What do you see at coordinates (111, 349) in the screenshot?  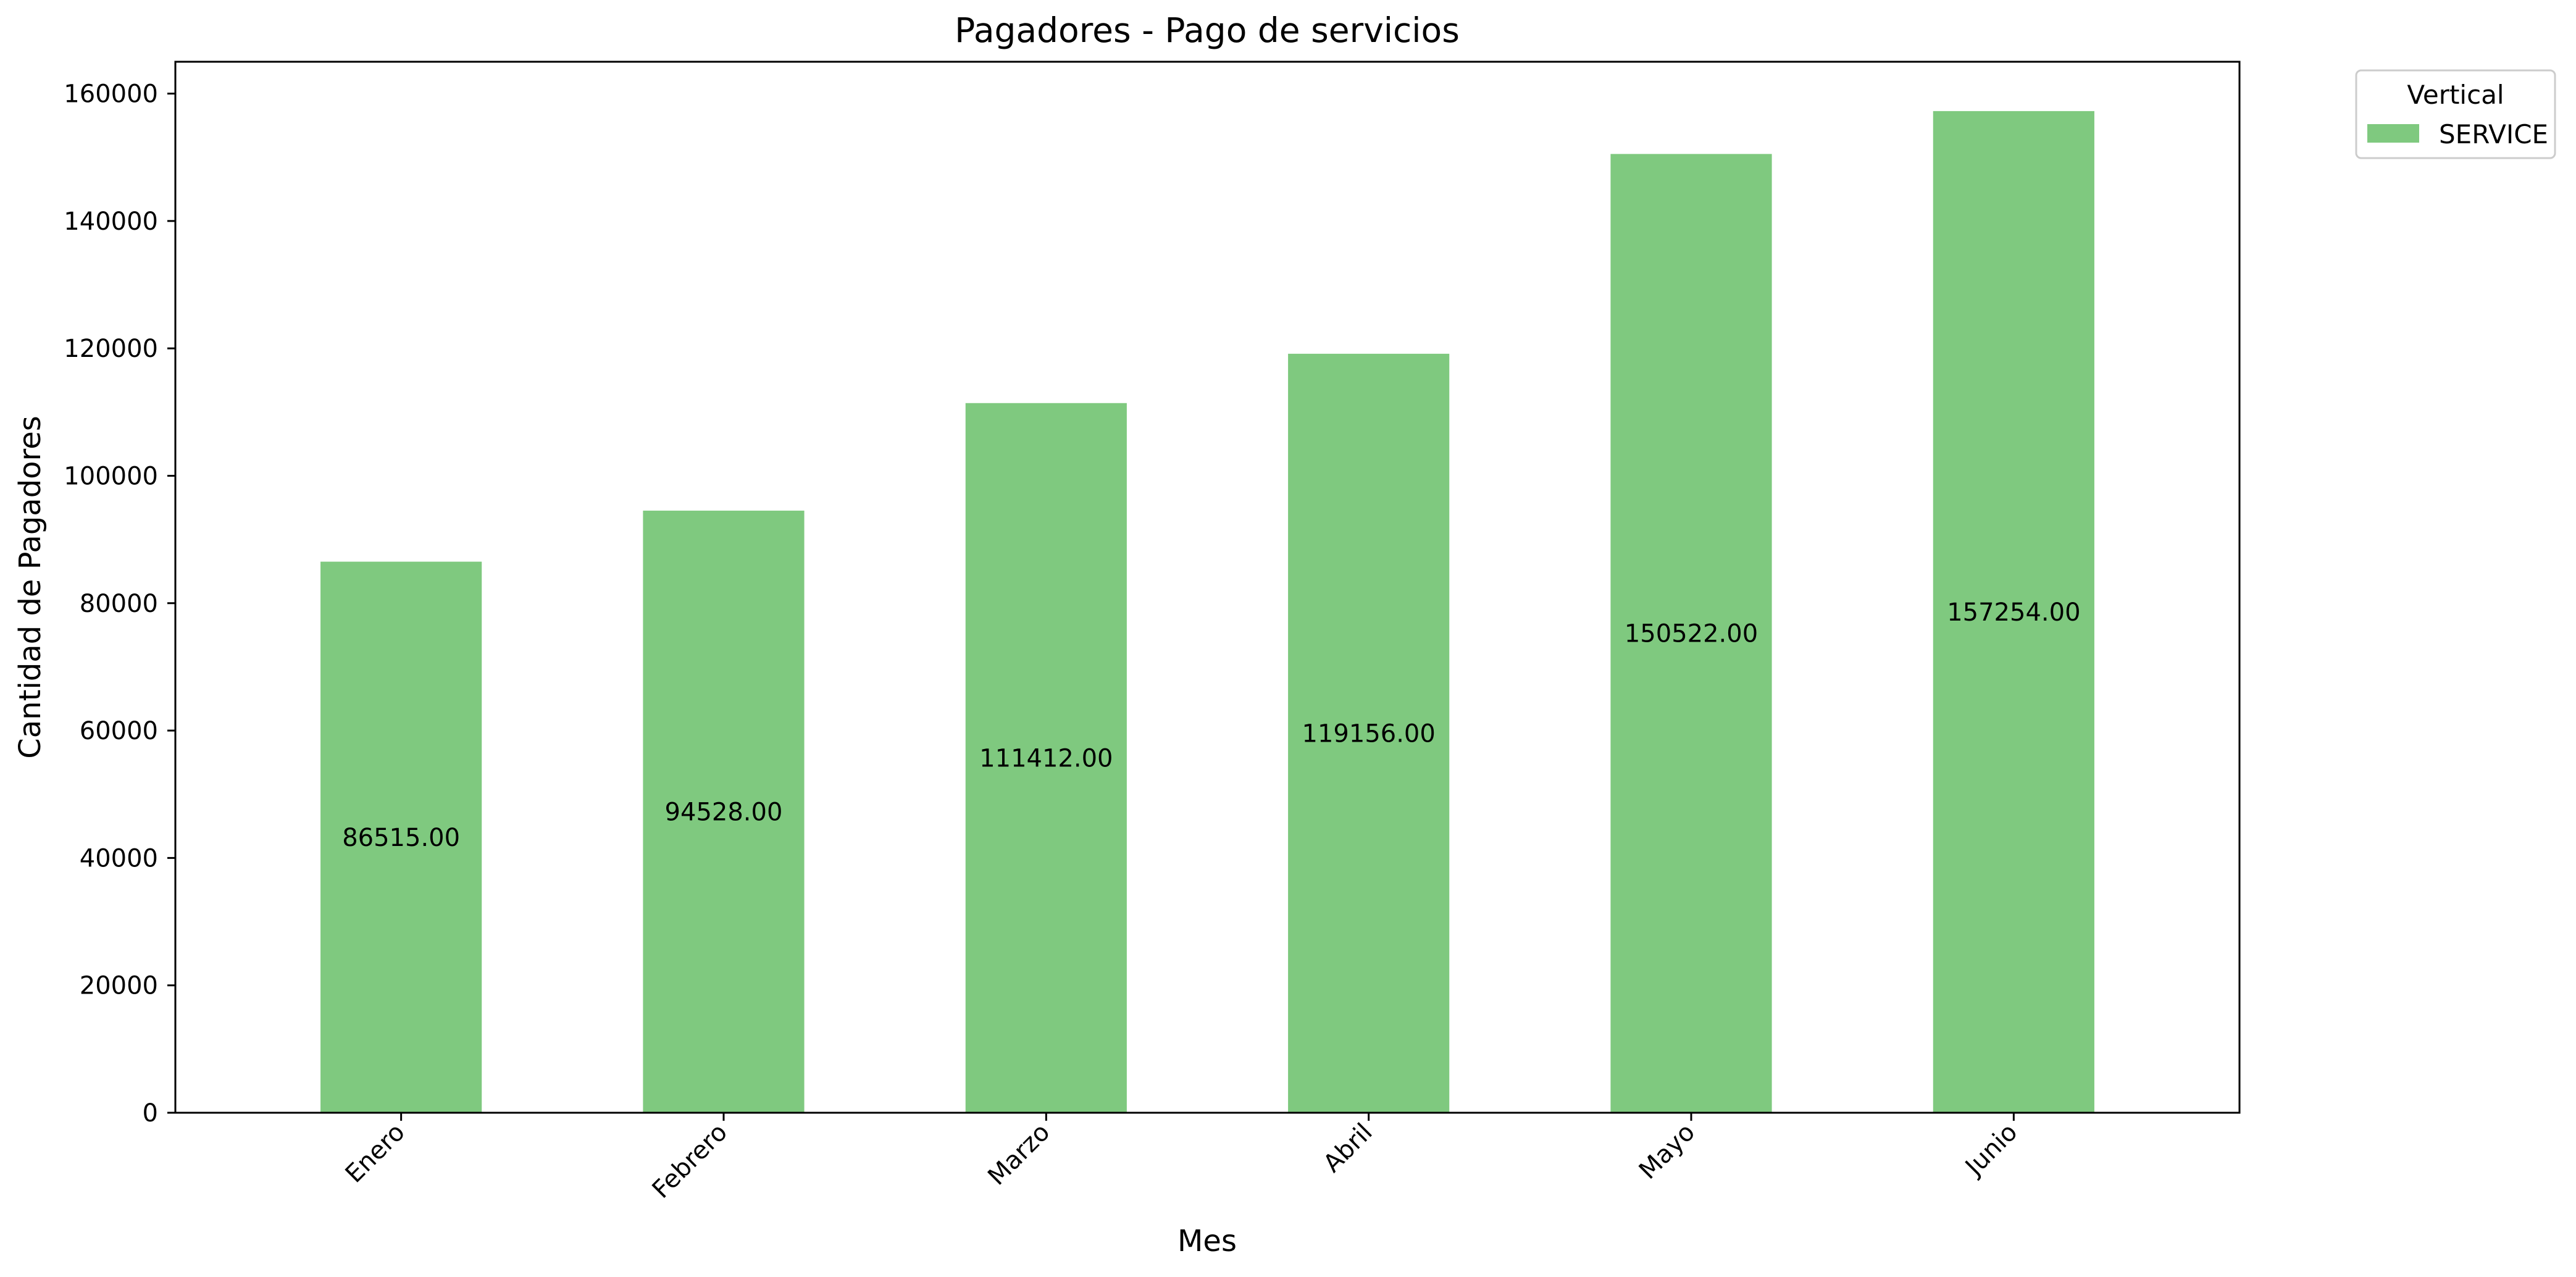 I see `y-tick-label: 120000` at bounding box center [111, 349].